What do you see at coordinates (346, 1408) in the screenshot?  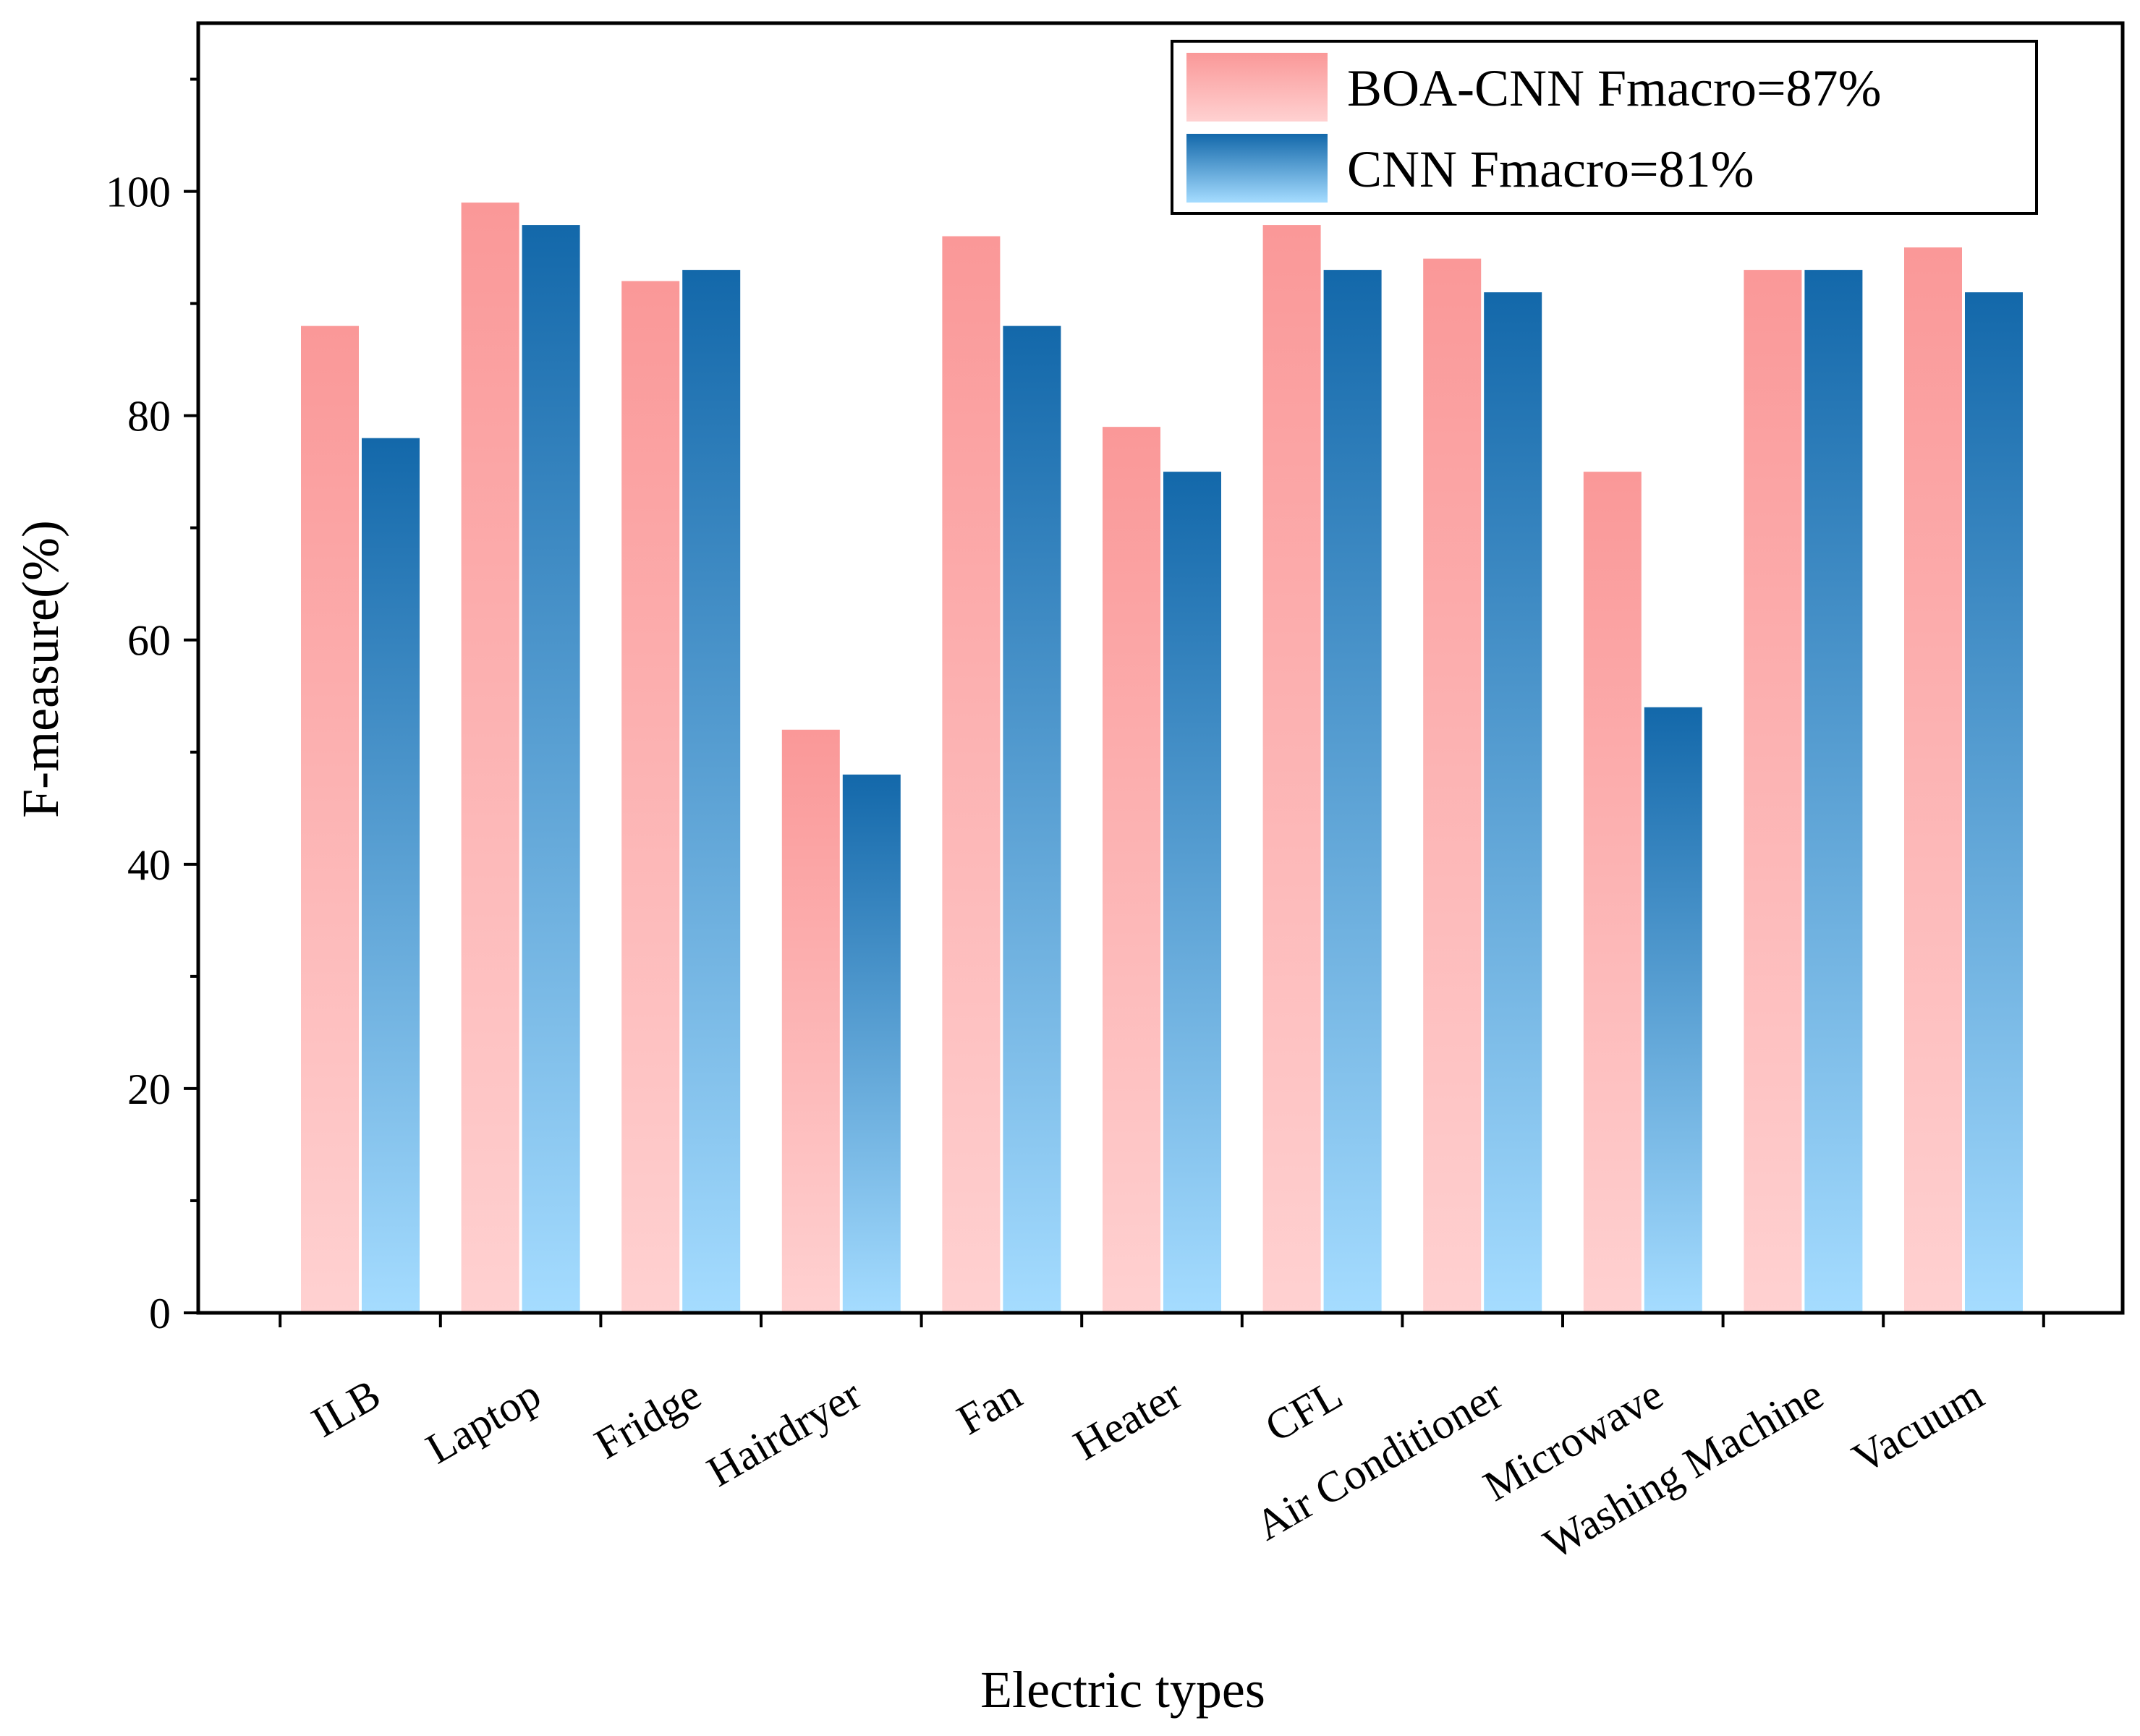 I see `x-tick-label: ILB` at bounding box center [346, 1408].